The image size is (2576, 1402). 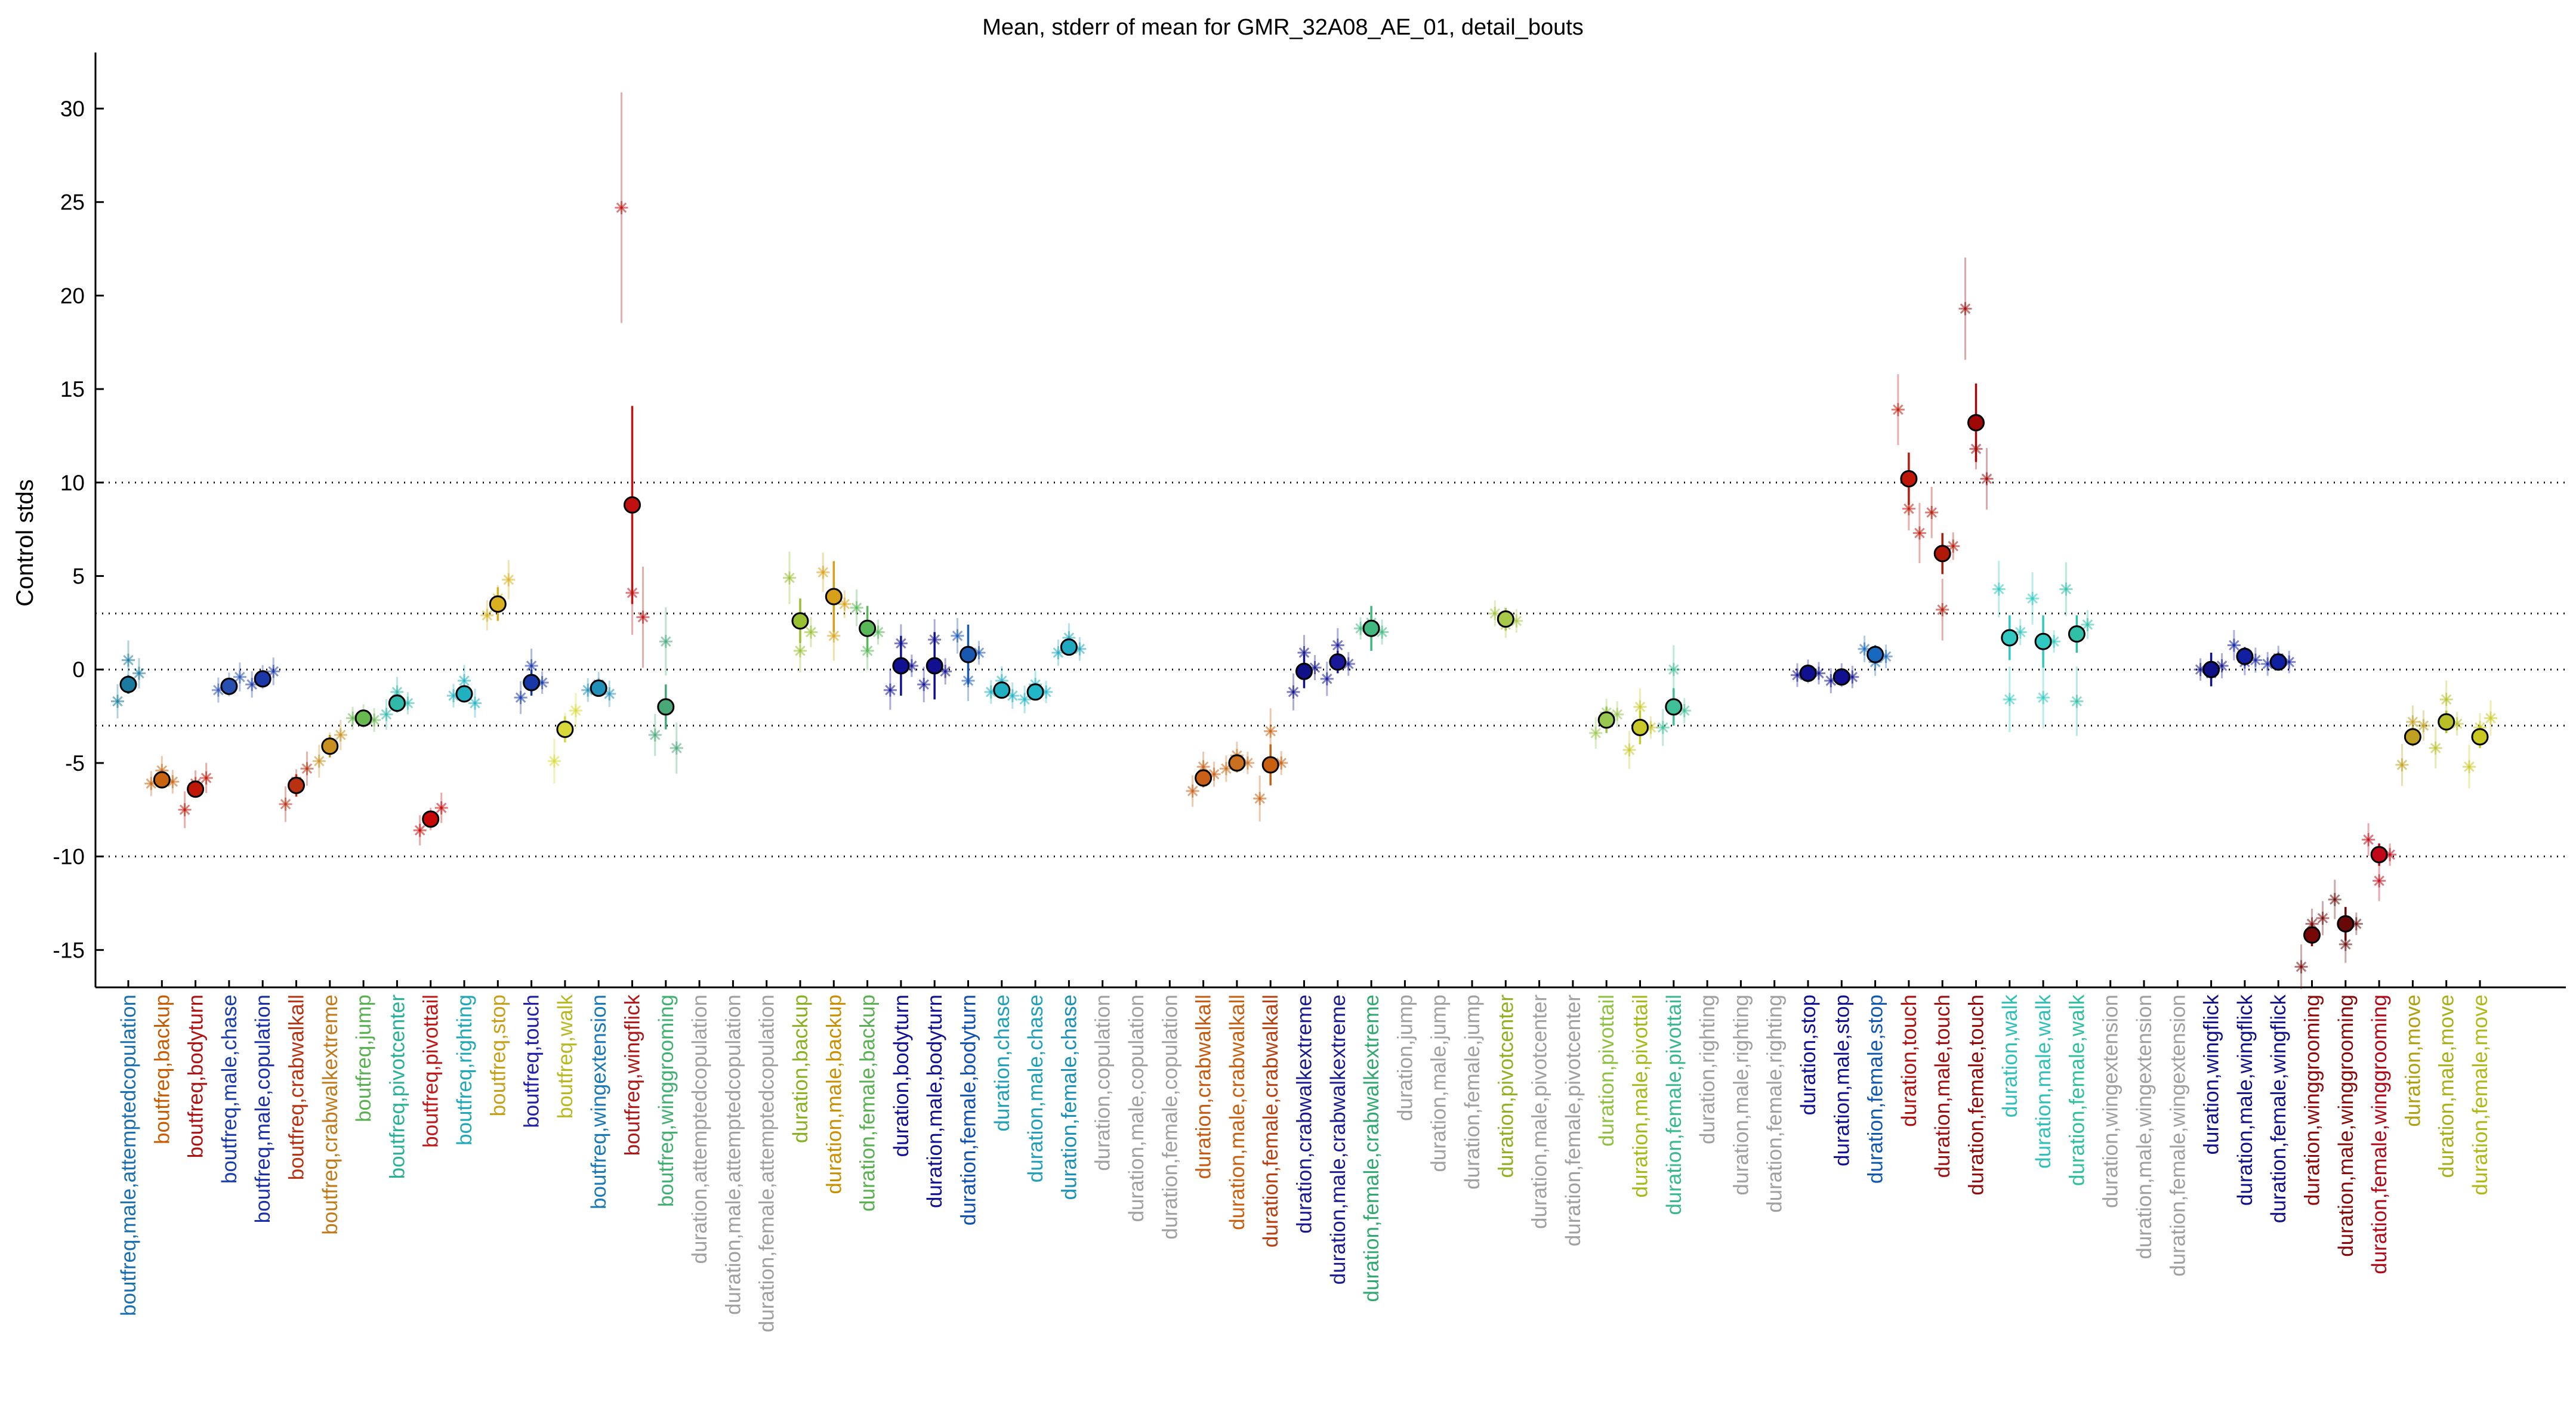 What do you see at coordinates (1473, 1093) in the screenshot?
I see `x-tick-label: duration,female,jump` at bounding box center [1473, 1093].